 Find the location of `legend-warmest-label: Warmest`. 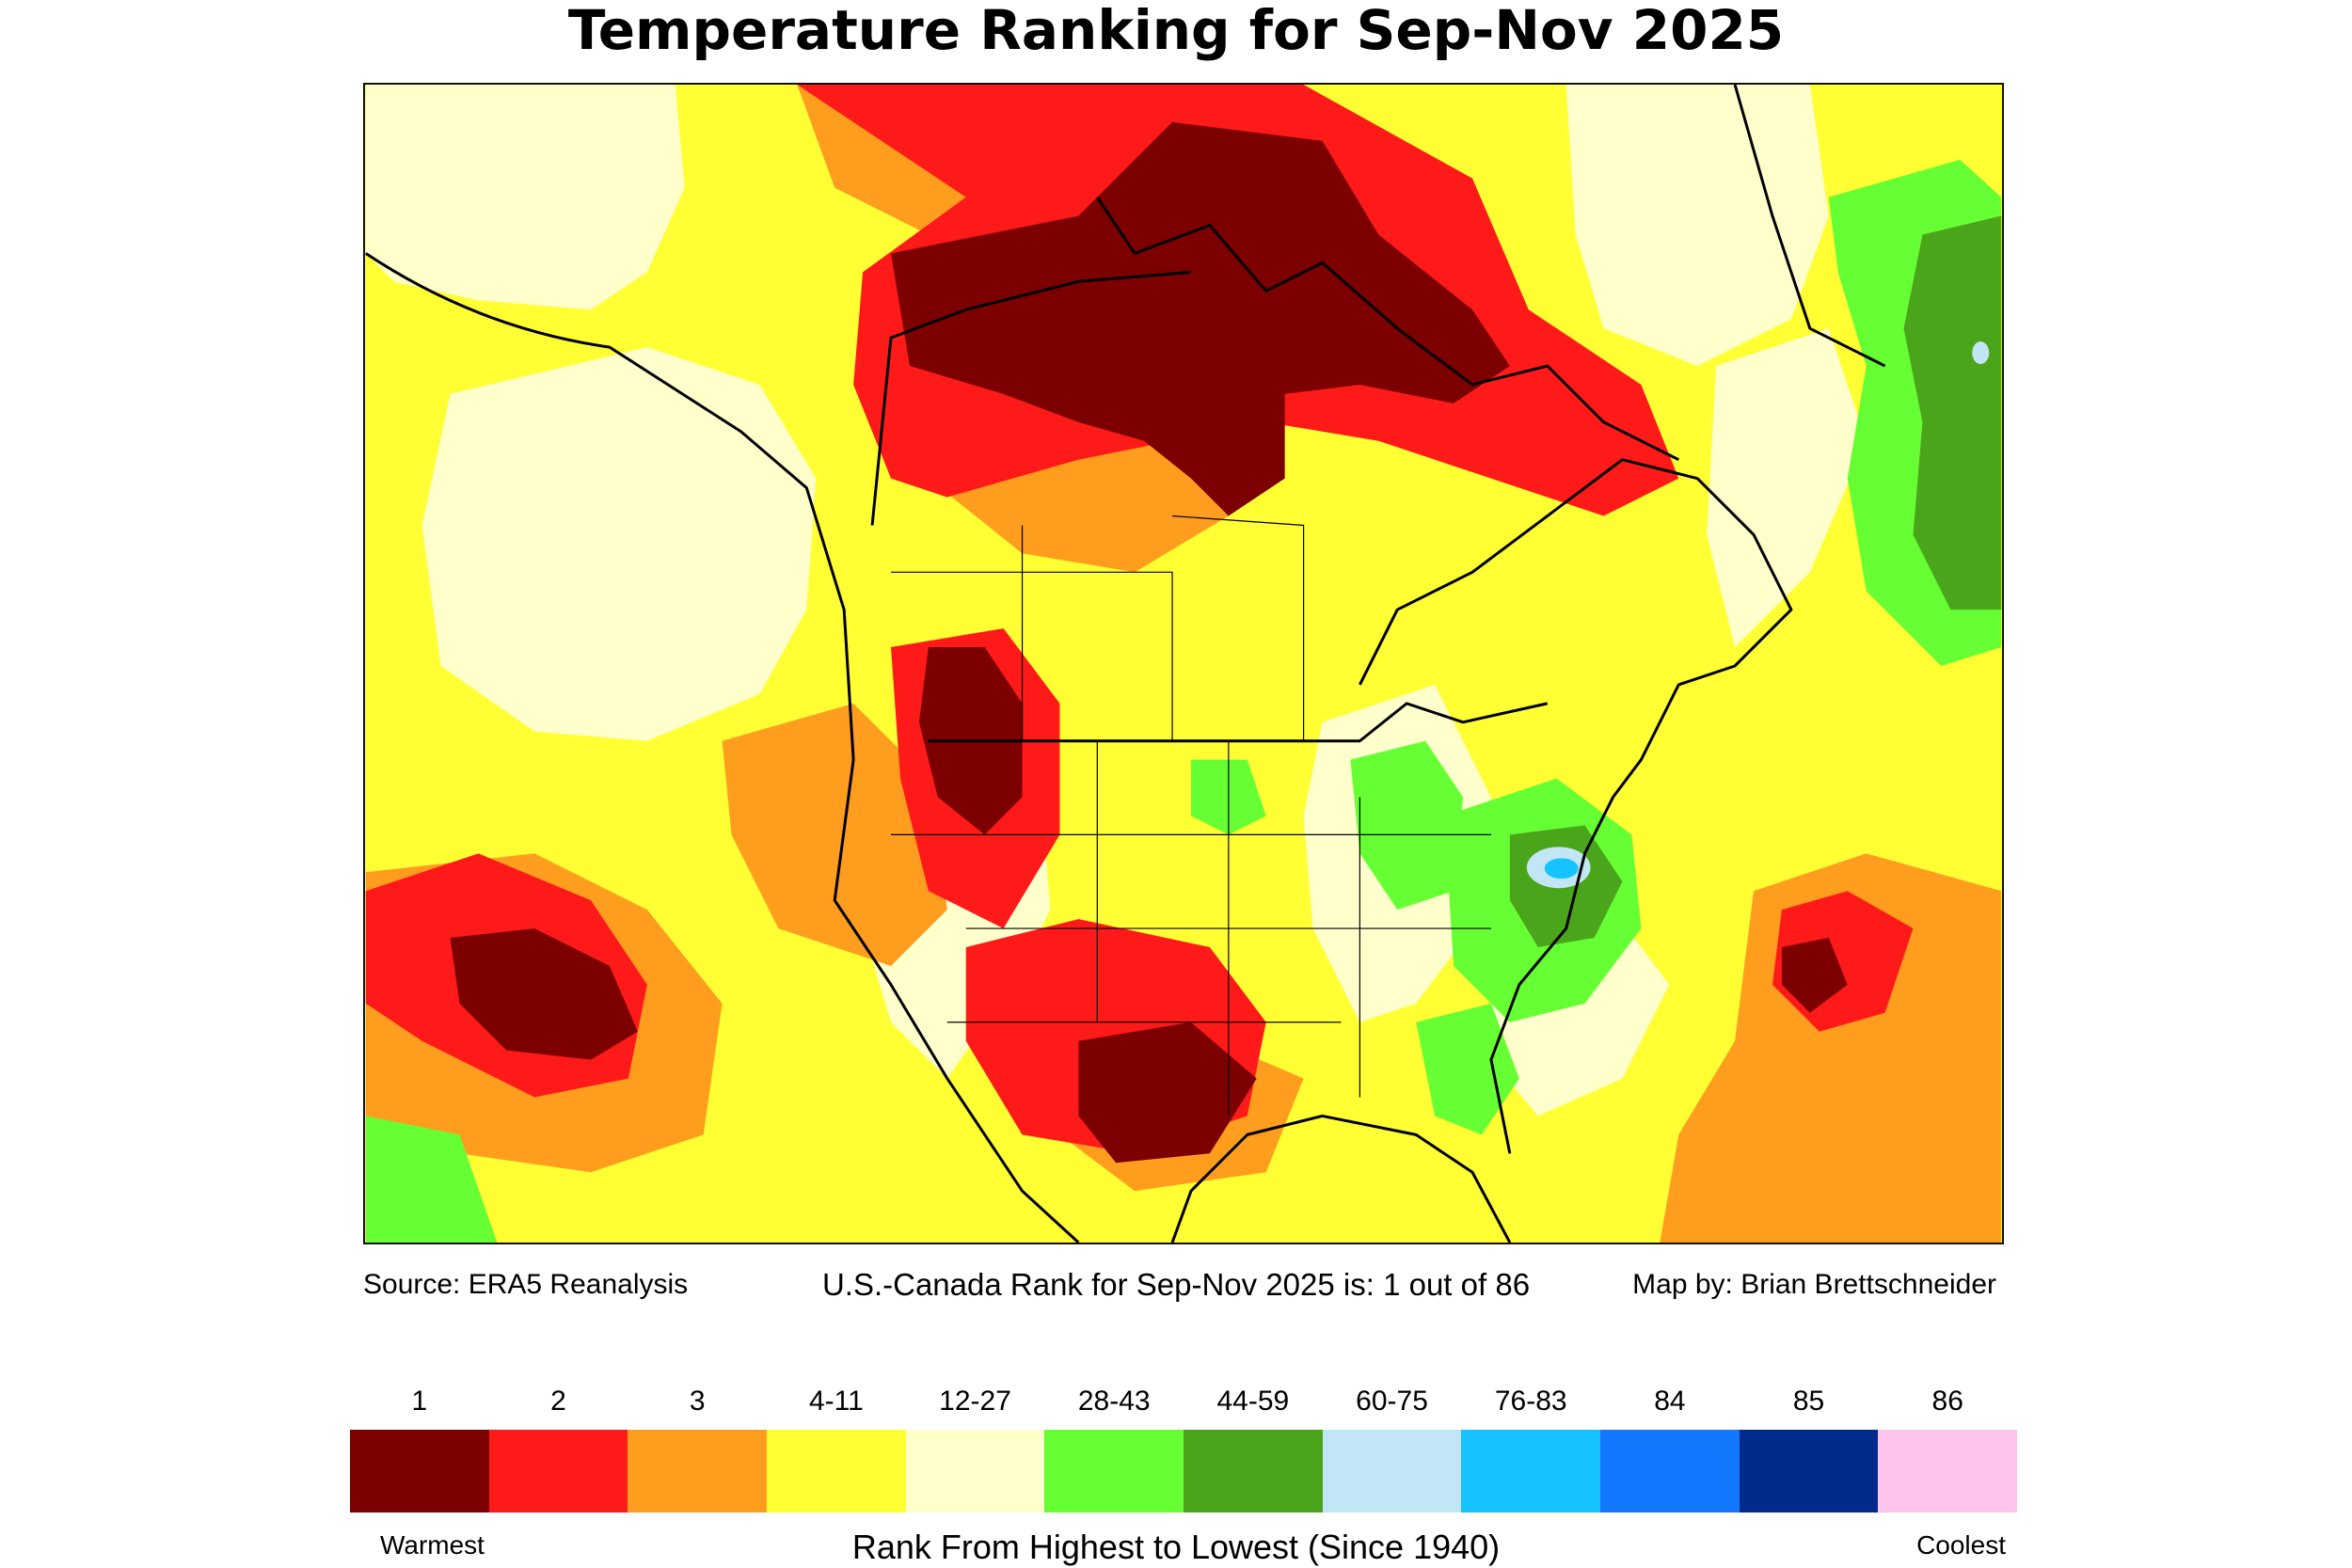

legend-warmest-label: Warmest is located at coordinates (432, 1545).